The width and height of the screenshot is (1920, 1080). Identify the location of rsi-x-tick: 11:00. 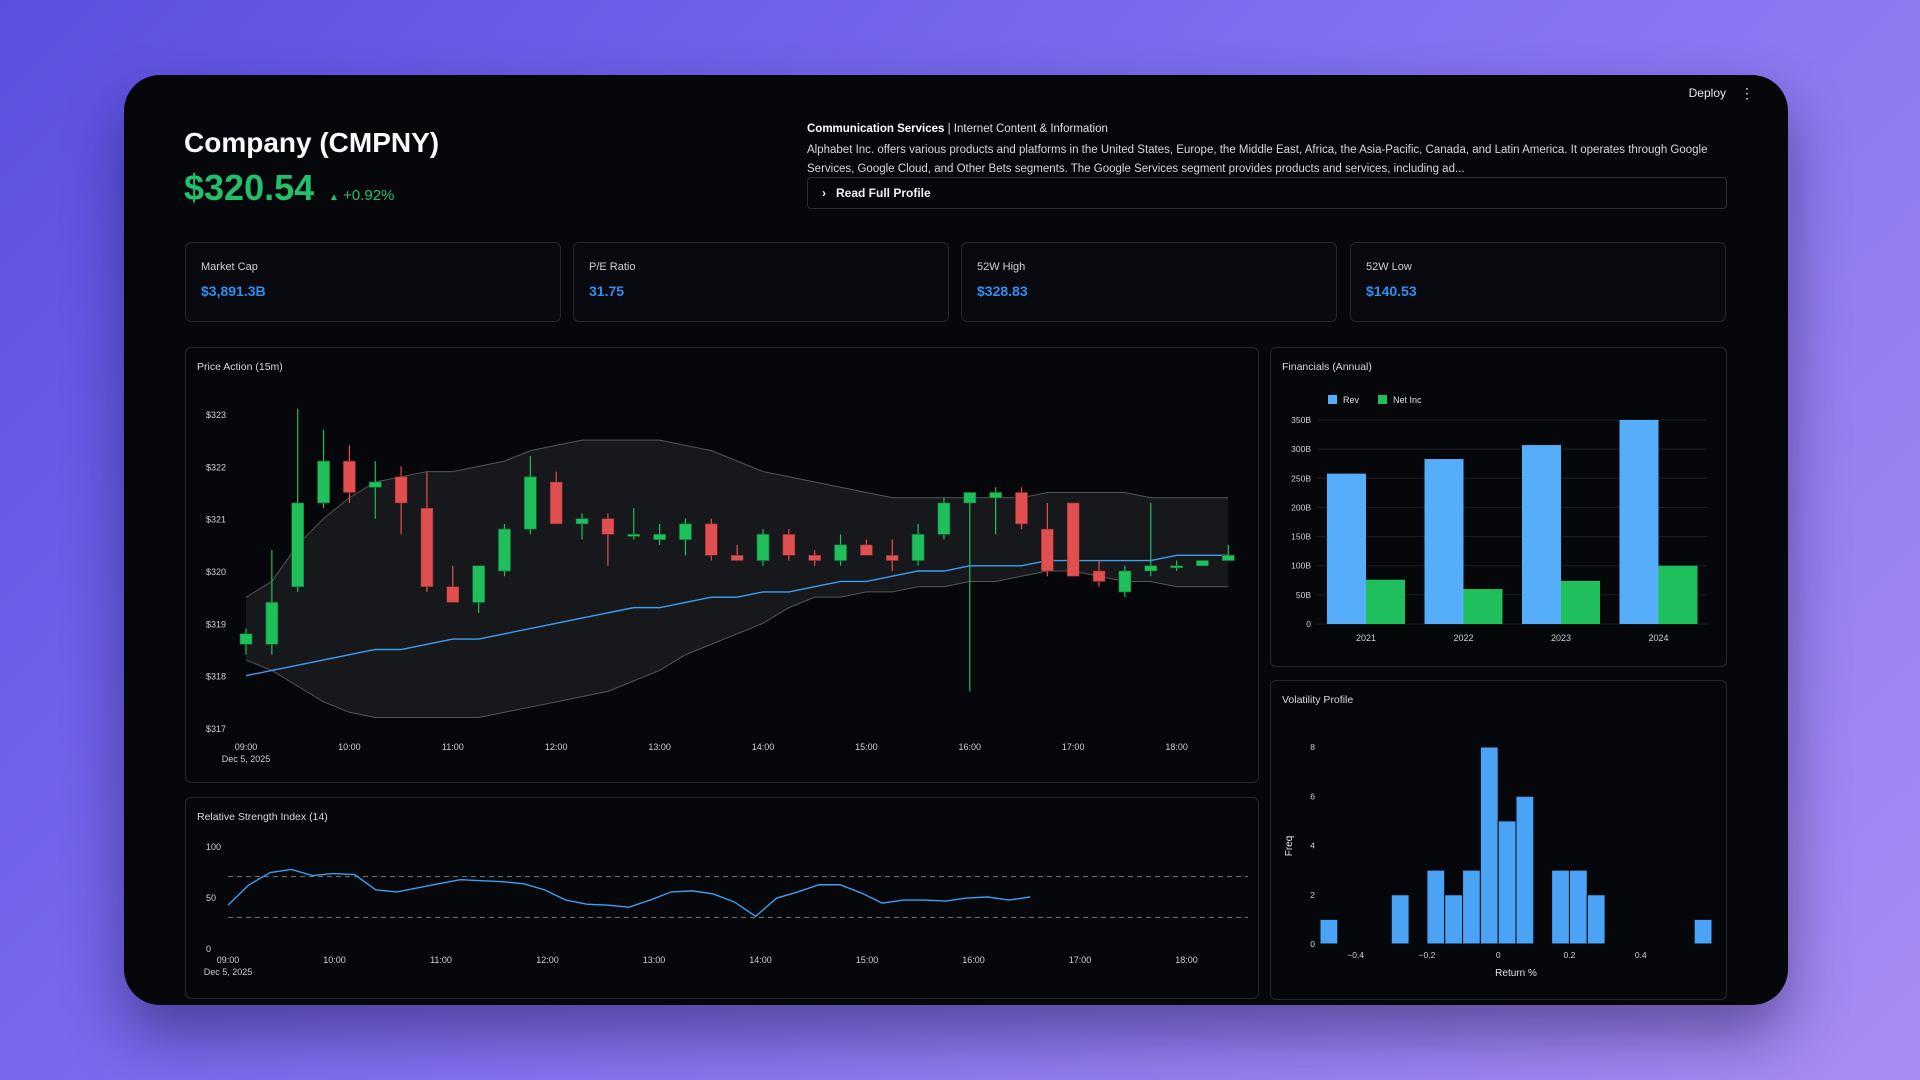
(441, 960).